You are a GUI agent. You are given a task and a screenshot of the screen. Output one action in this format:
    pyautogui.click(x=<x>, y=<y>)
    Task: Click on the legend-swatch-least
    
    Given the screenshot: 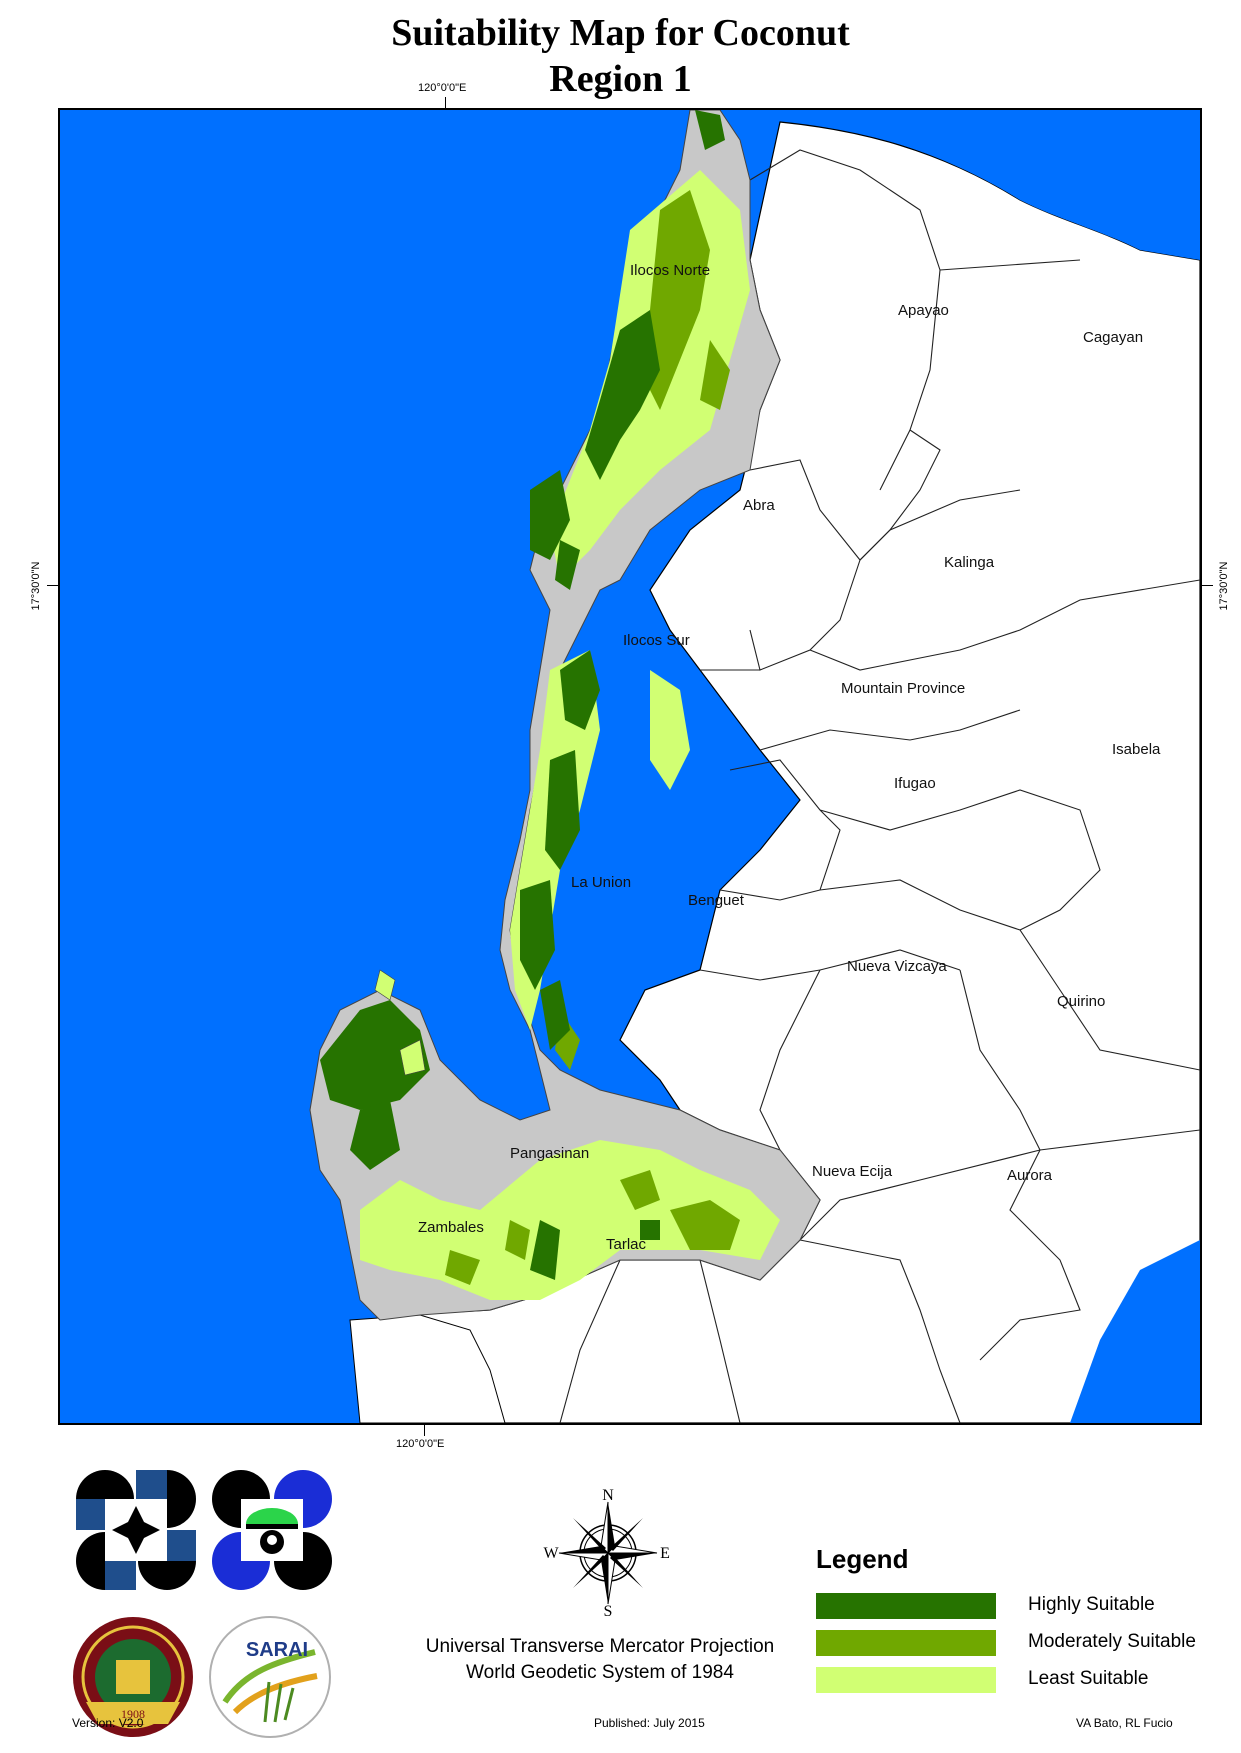 What is the action you would take?
    pyautogui.click(x=906, y=1680)
    